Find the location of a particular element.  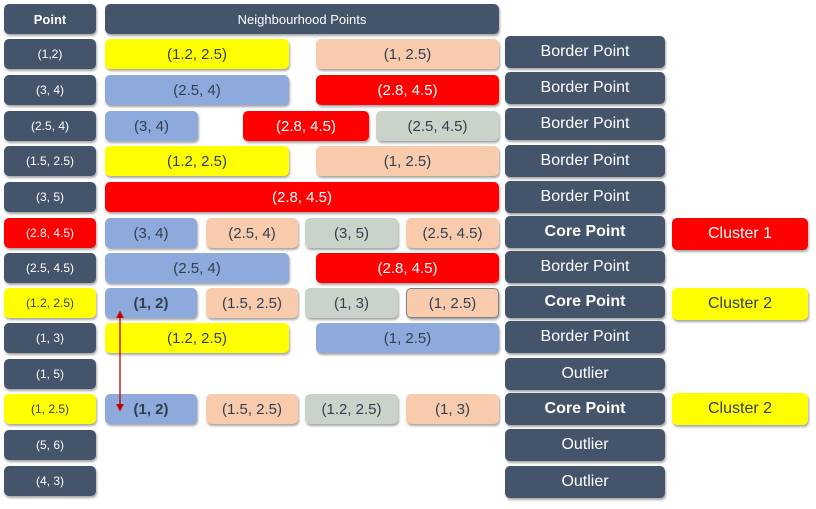

point-cell: (1,2) is located at coordinates (50, 54).